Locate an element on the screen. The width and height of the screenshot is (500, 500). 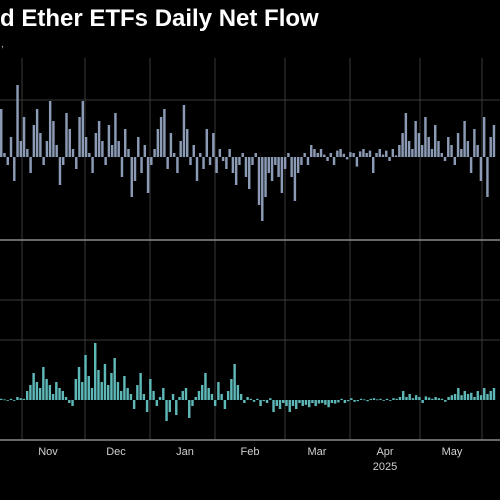
chart-title: d Ether ETFs Daily Net Flow is located at coordinates (159, 18).